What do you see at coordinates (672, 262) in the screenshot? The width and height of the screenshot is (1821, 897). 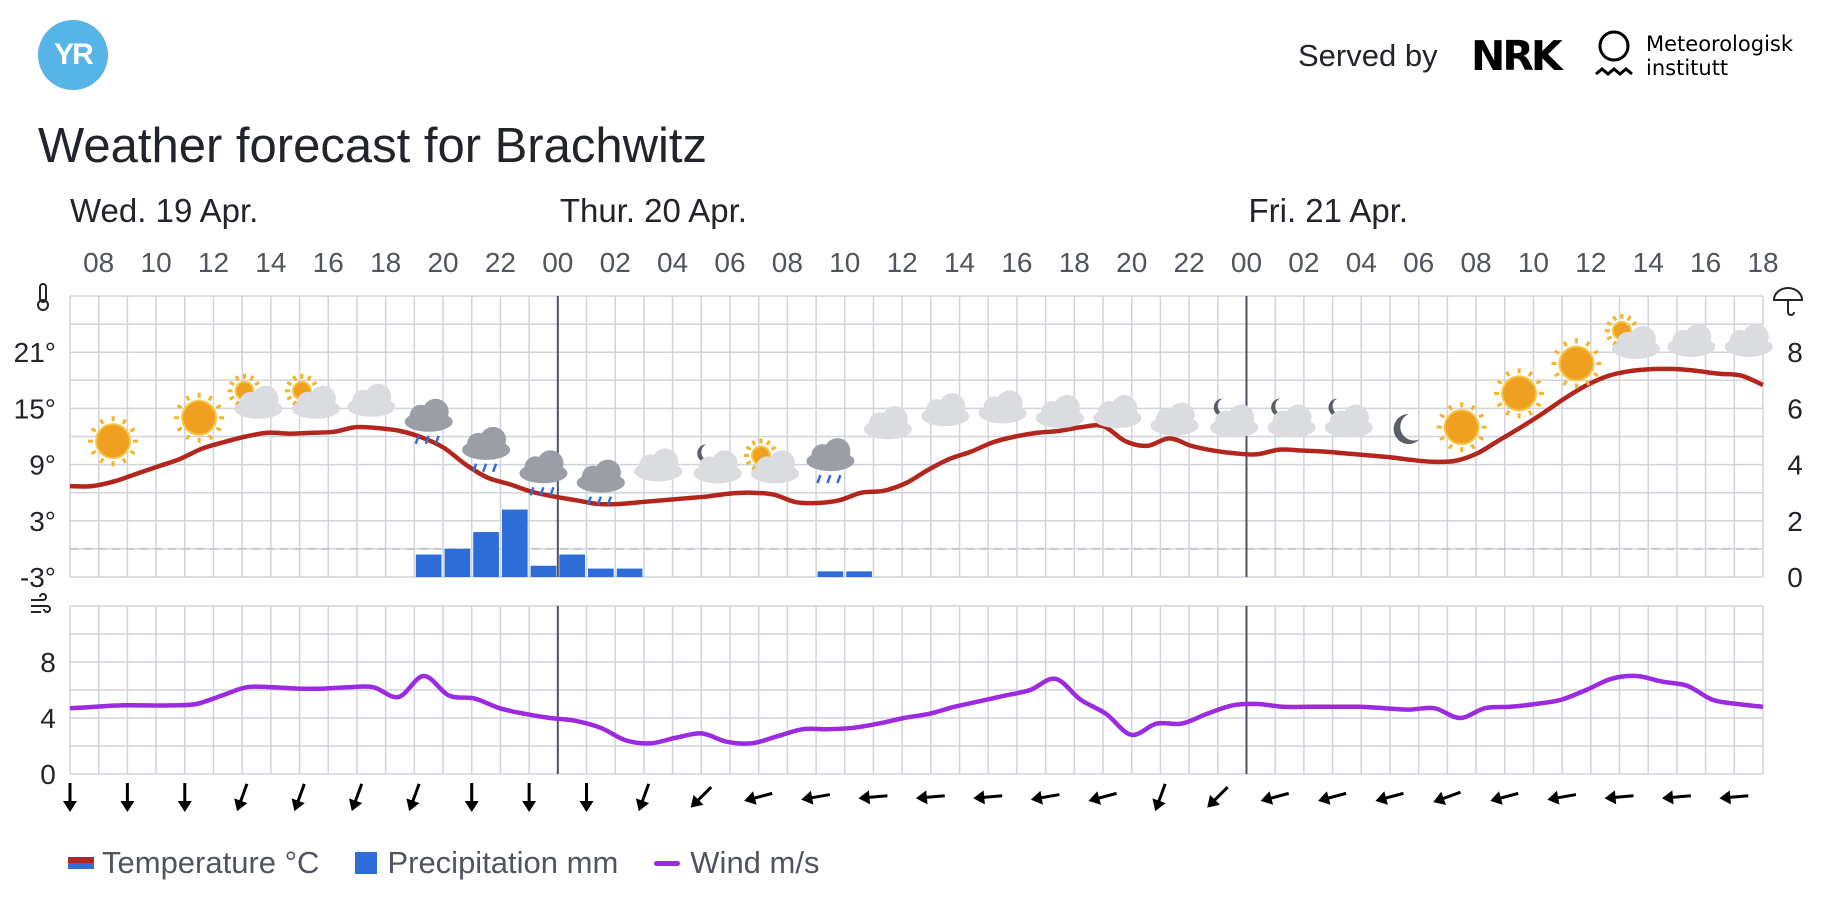 I see `x-tick-label: 04` at bounding box center [672, 262].